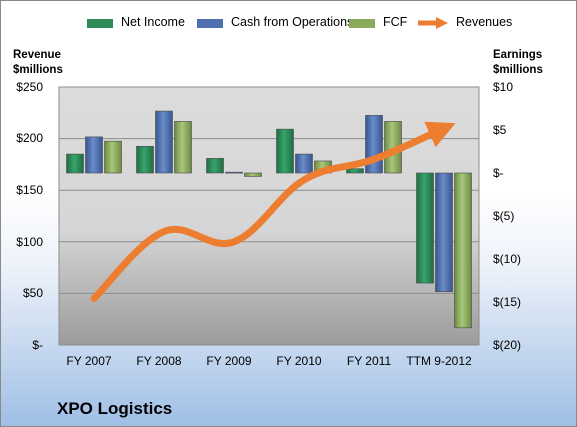 The height and width of the screenshot is (427, 577). Describe the element at coordinates (29, 242) in the screenshot. I see `left-tick-label: $100` at that location.